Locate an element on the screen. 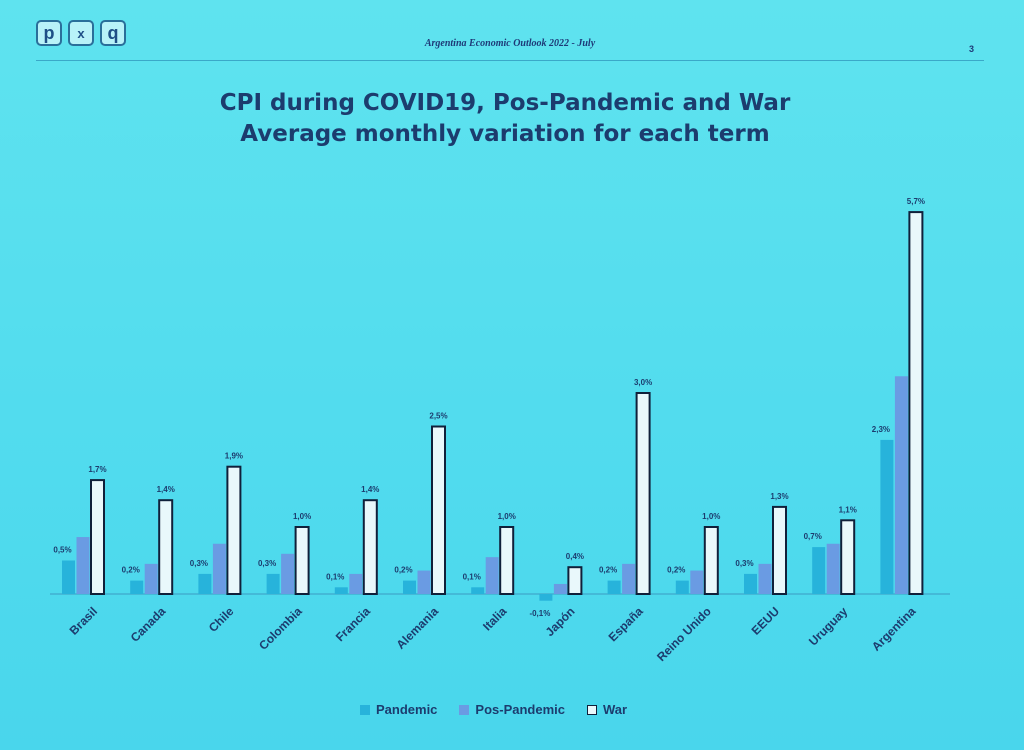  bar-war-alemania is located at coordinates (438, 510).